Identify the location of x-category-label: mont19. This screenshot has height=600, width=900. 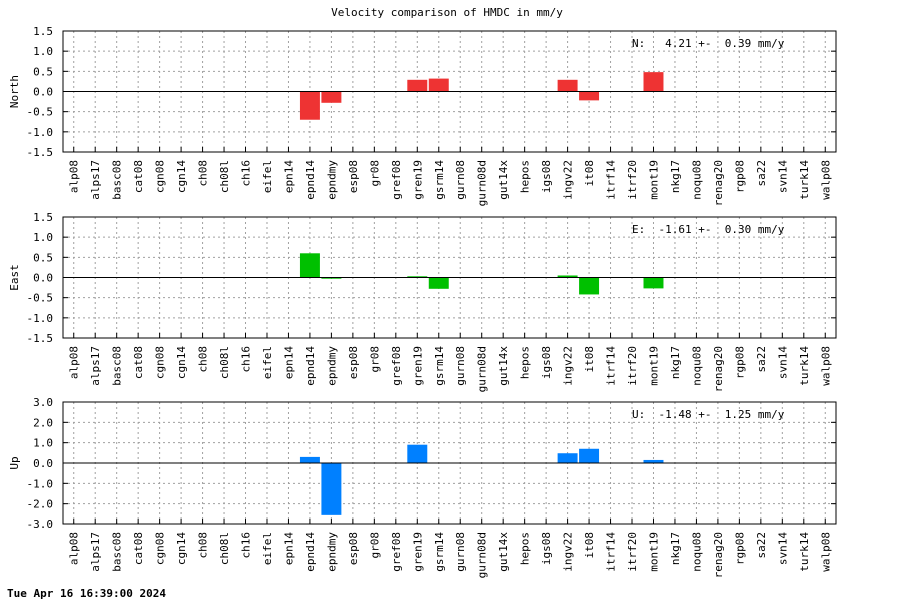
(653, 180).